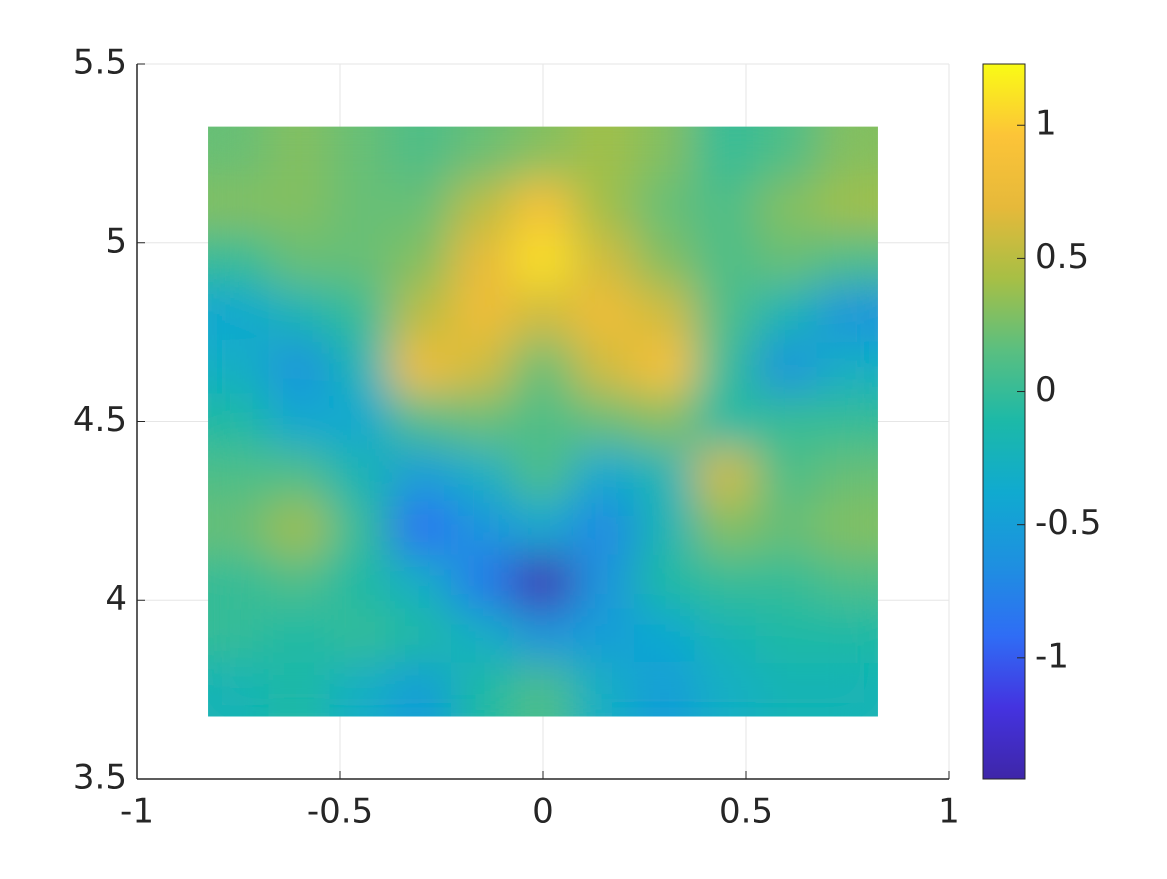 The image size is (1167, 879). Describe the element at coordinates (137, 812) in the screenshot. I see `x-tick-label: -1` at that location.